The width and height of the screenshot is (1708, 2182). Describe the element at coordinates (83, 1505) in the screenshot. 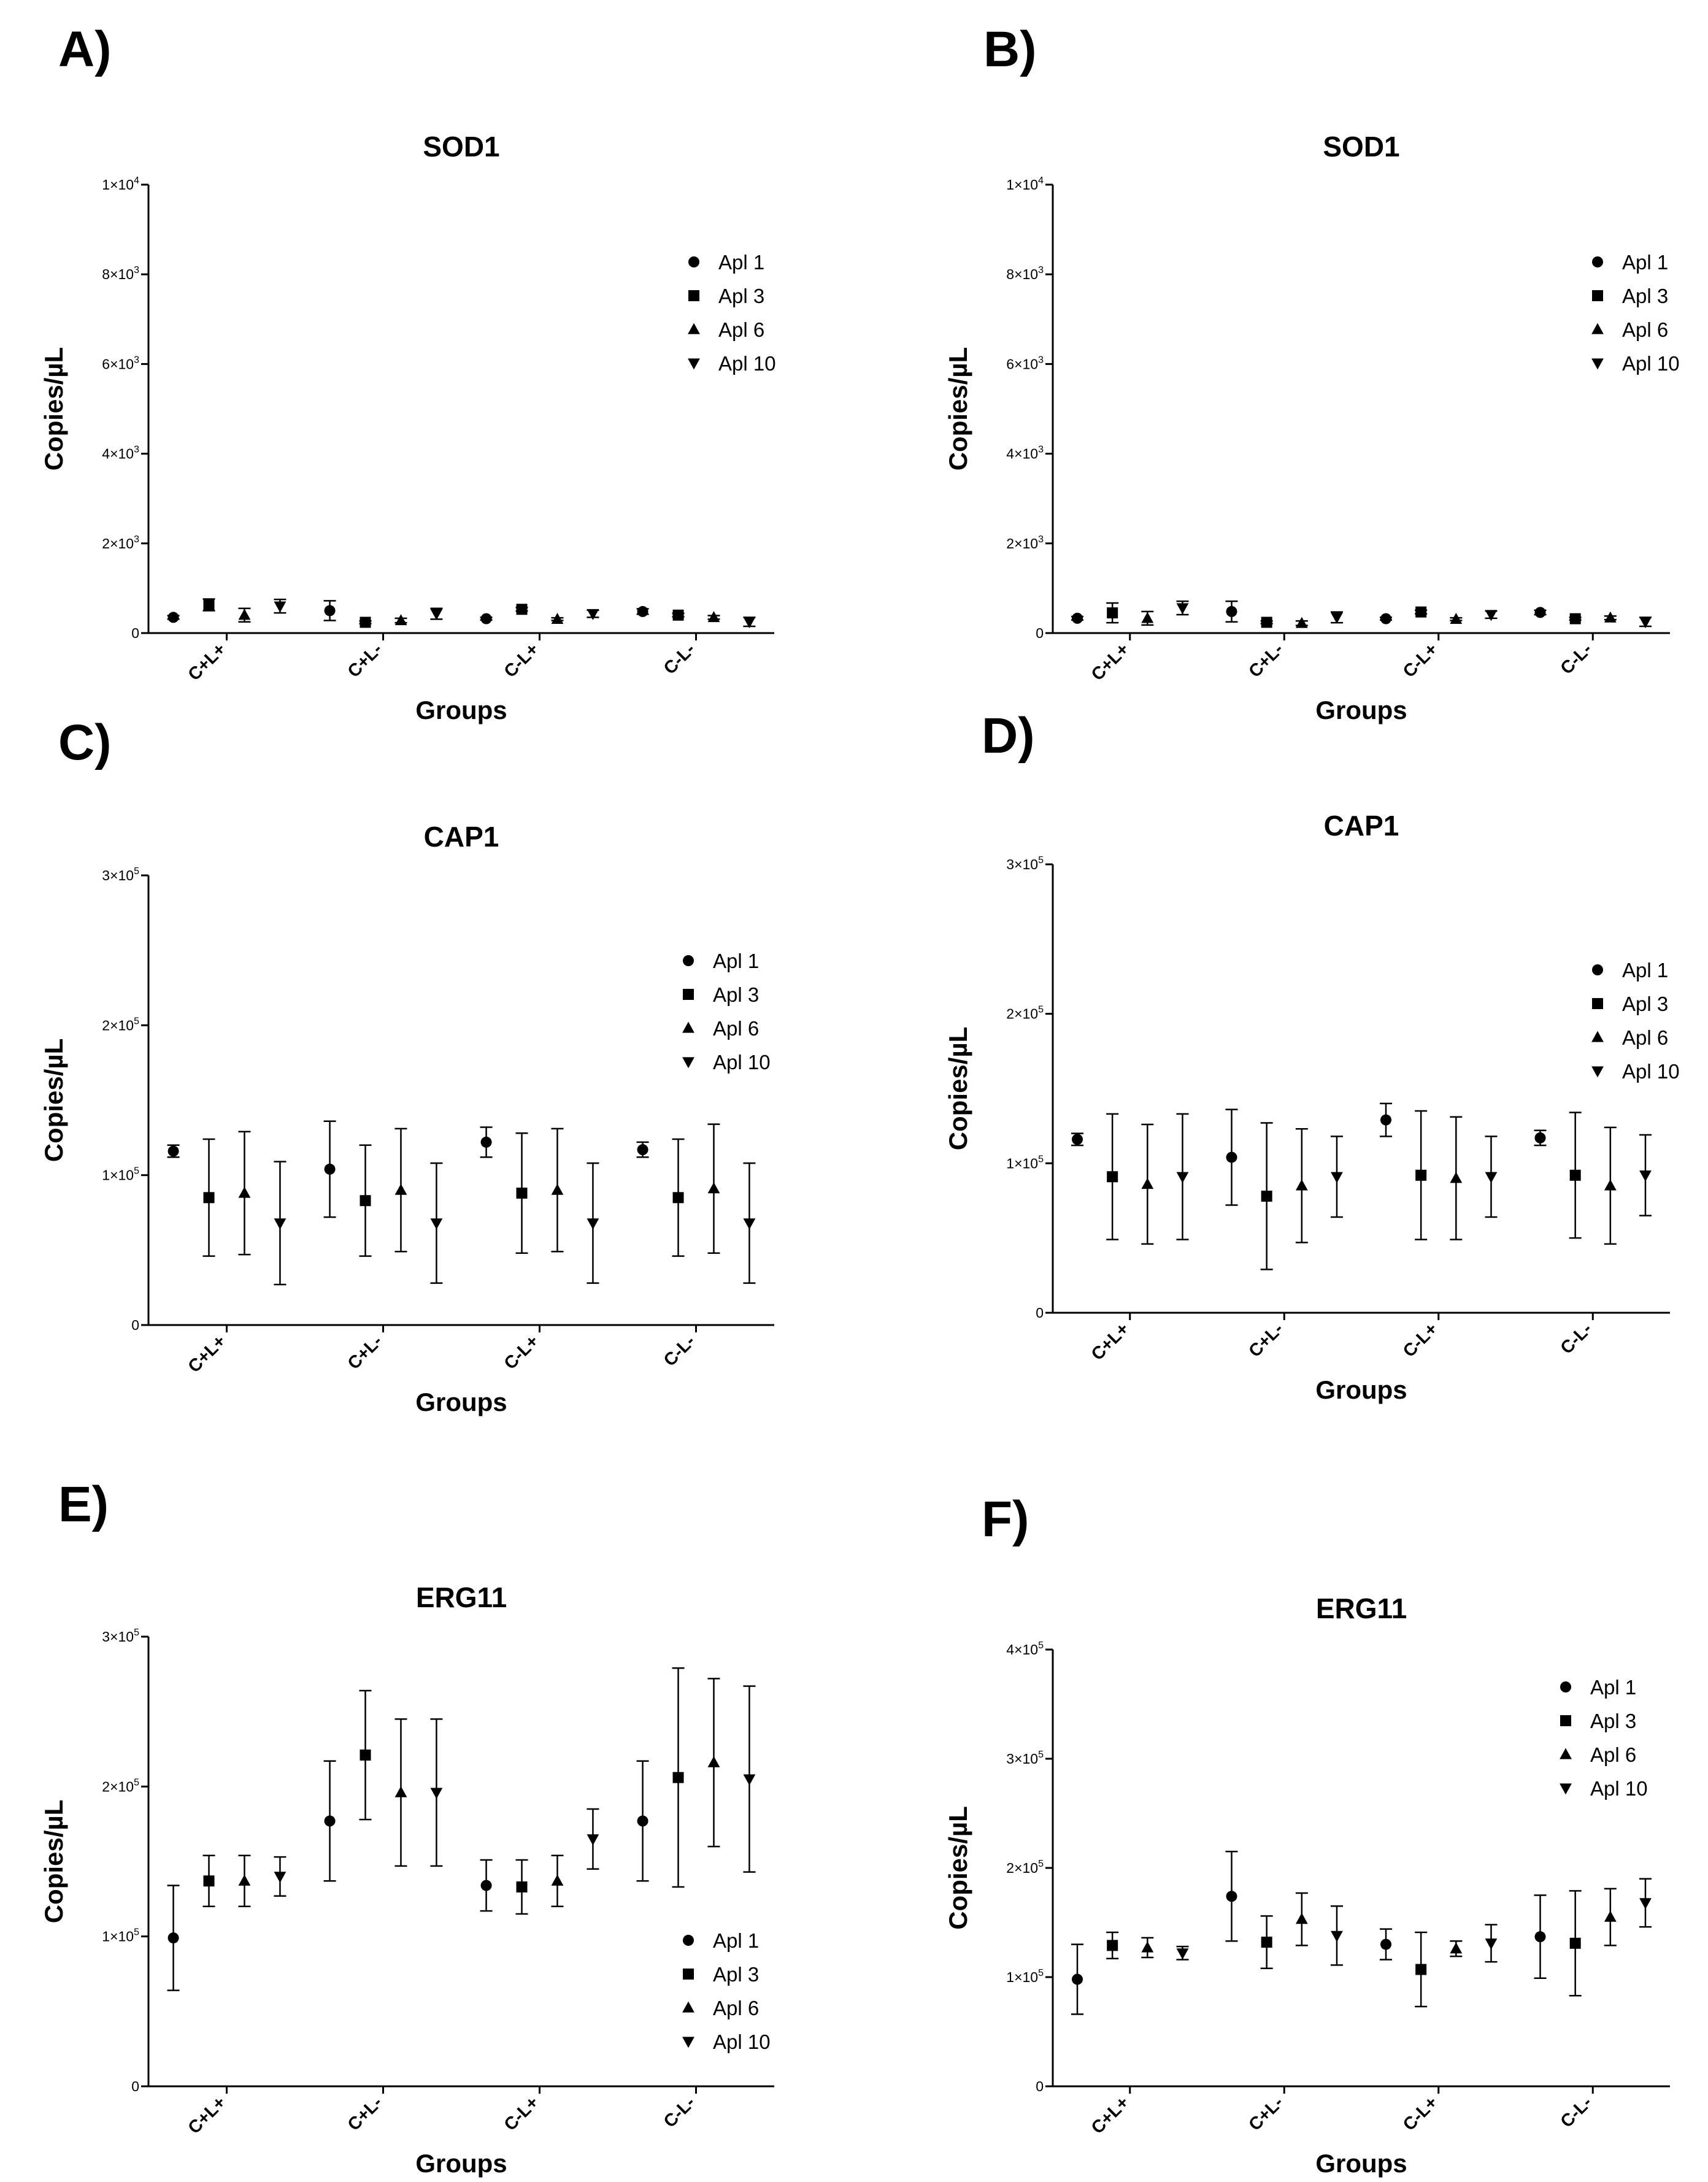

I see `panel-letter: E)` at that location.